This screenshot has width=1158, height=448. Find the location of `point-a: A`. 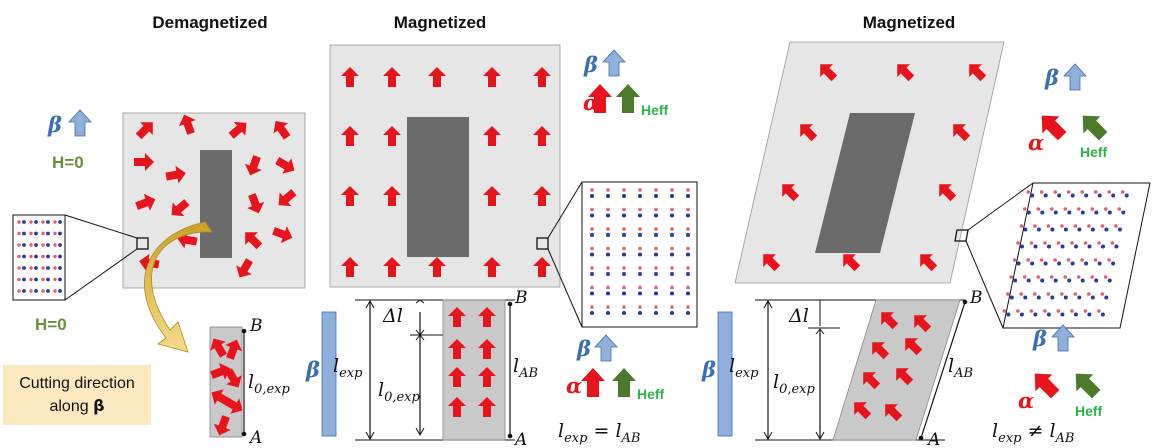

point-a: A is located at coordinates (520, 439).